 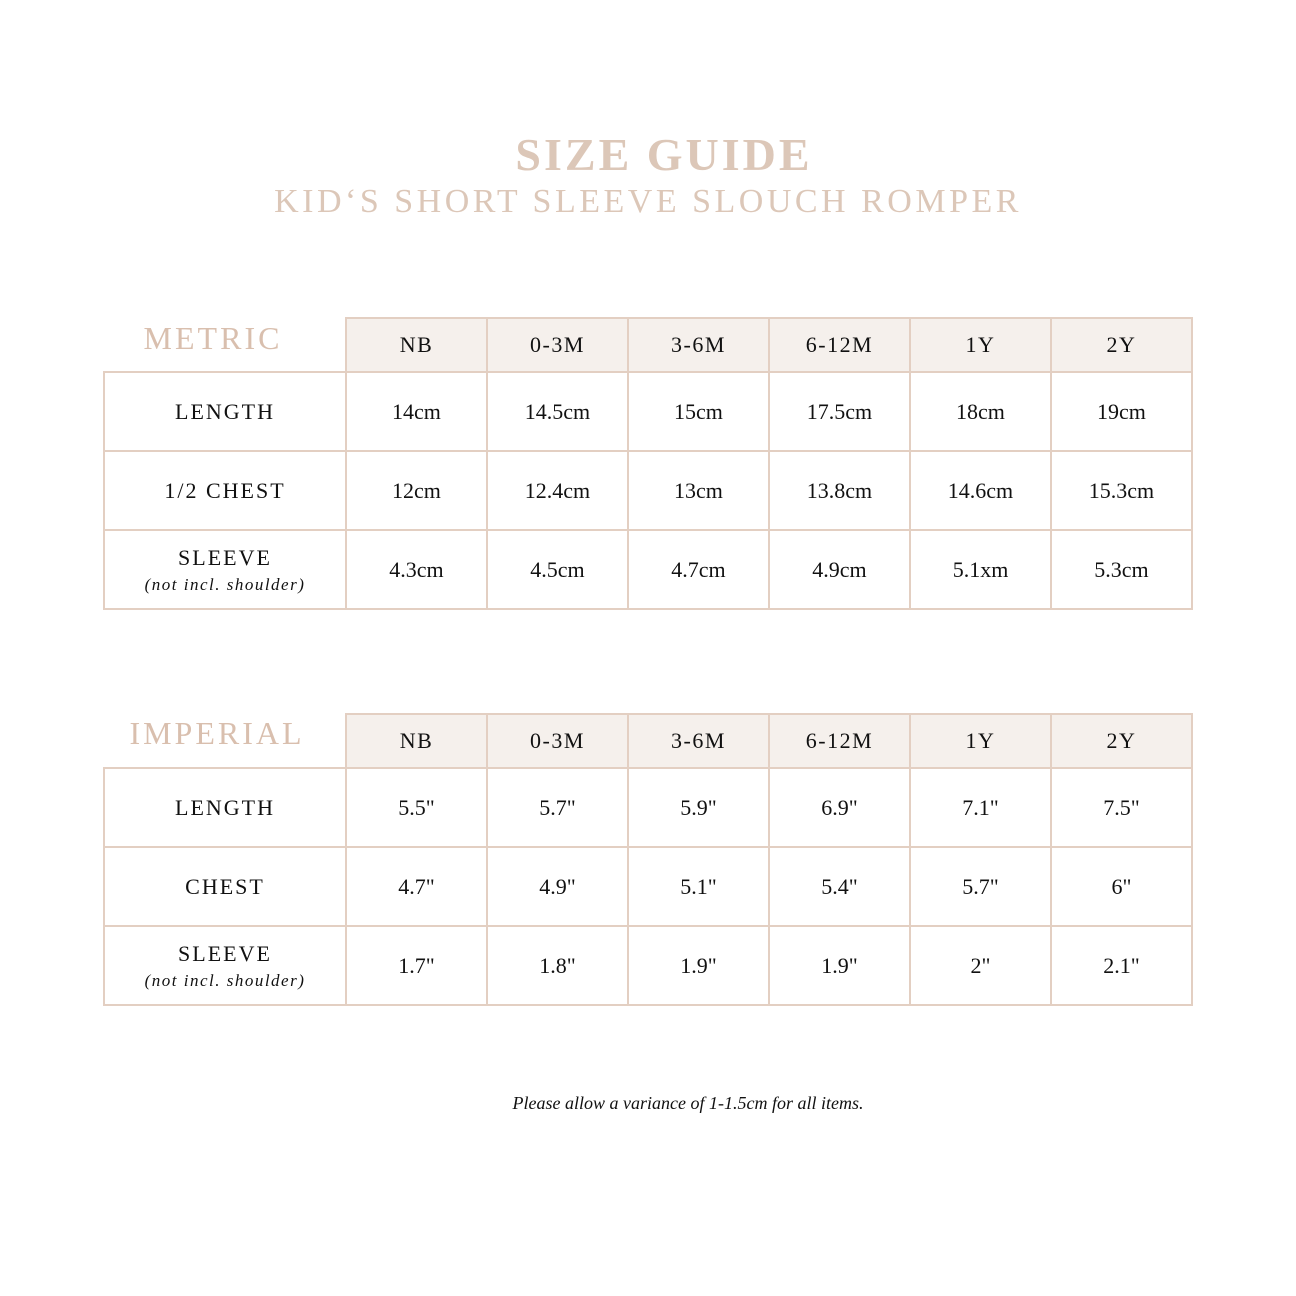 What do you see at coordinates (698, 807) in the screenshot?
I see `measurement-cell: 5.9"` at bounding box center [698, 807].